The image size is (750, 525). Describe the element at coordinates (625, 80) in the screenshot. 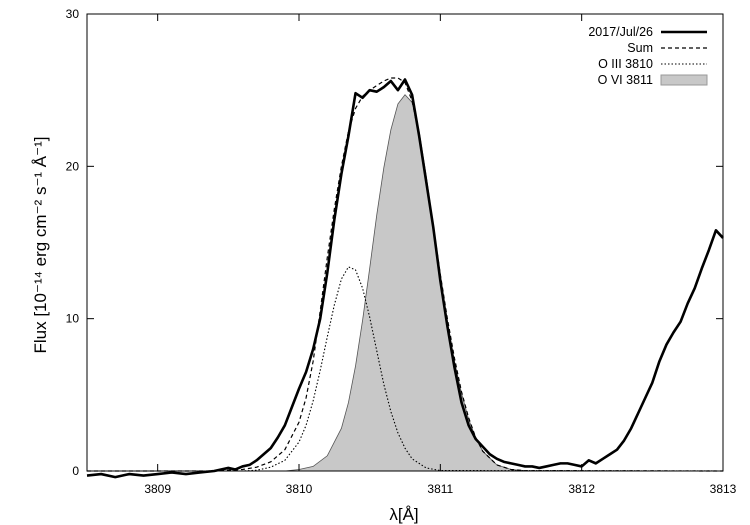

I see `legend-label-o-vi-3811: O VI 3811` at that location.